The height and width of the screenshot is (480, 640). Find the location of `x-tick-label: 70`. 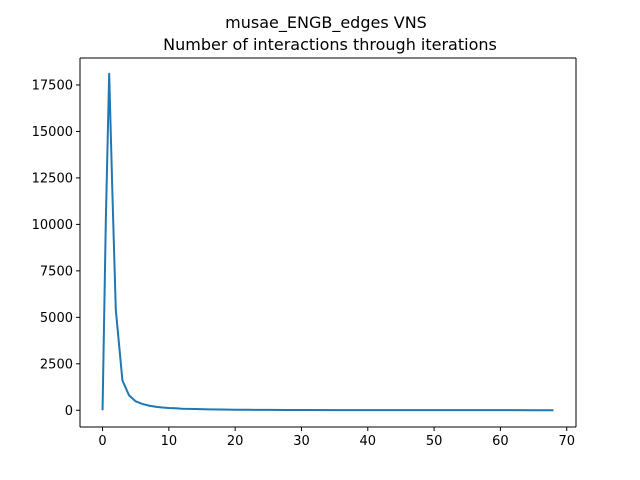

x-tick-label: 70 is located at coordinates (566, 441).